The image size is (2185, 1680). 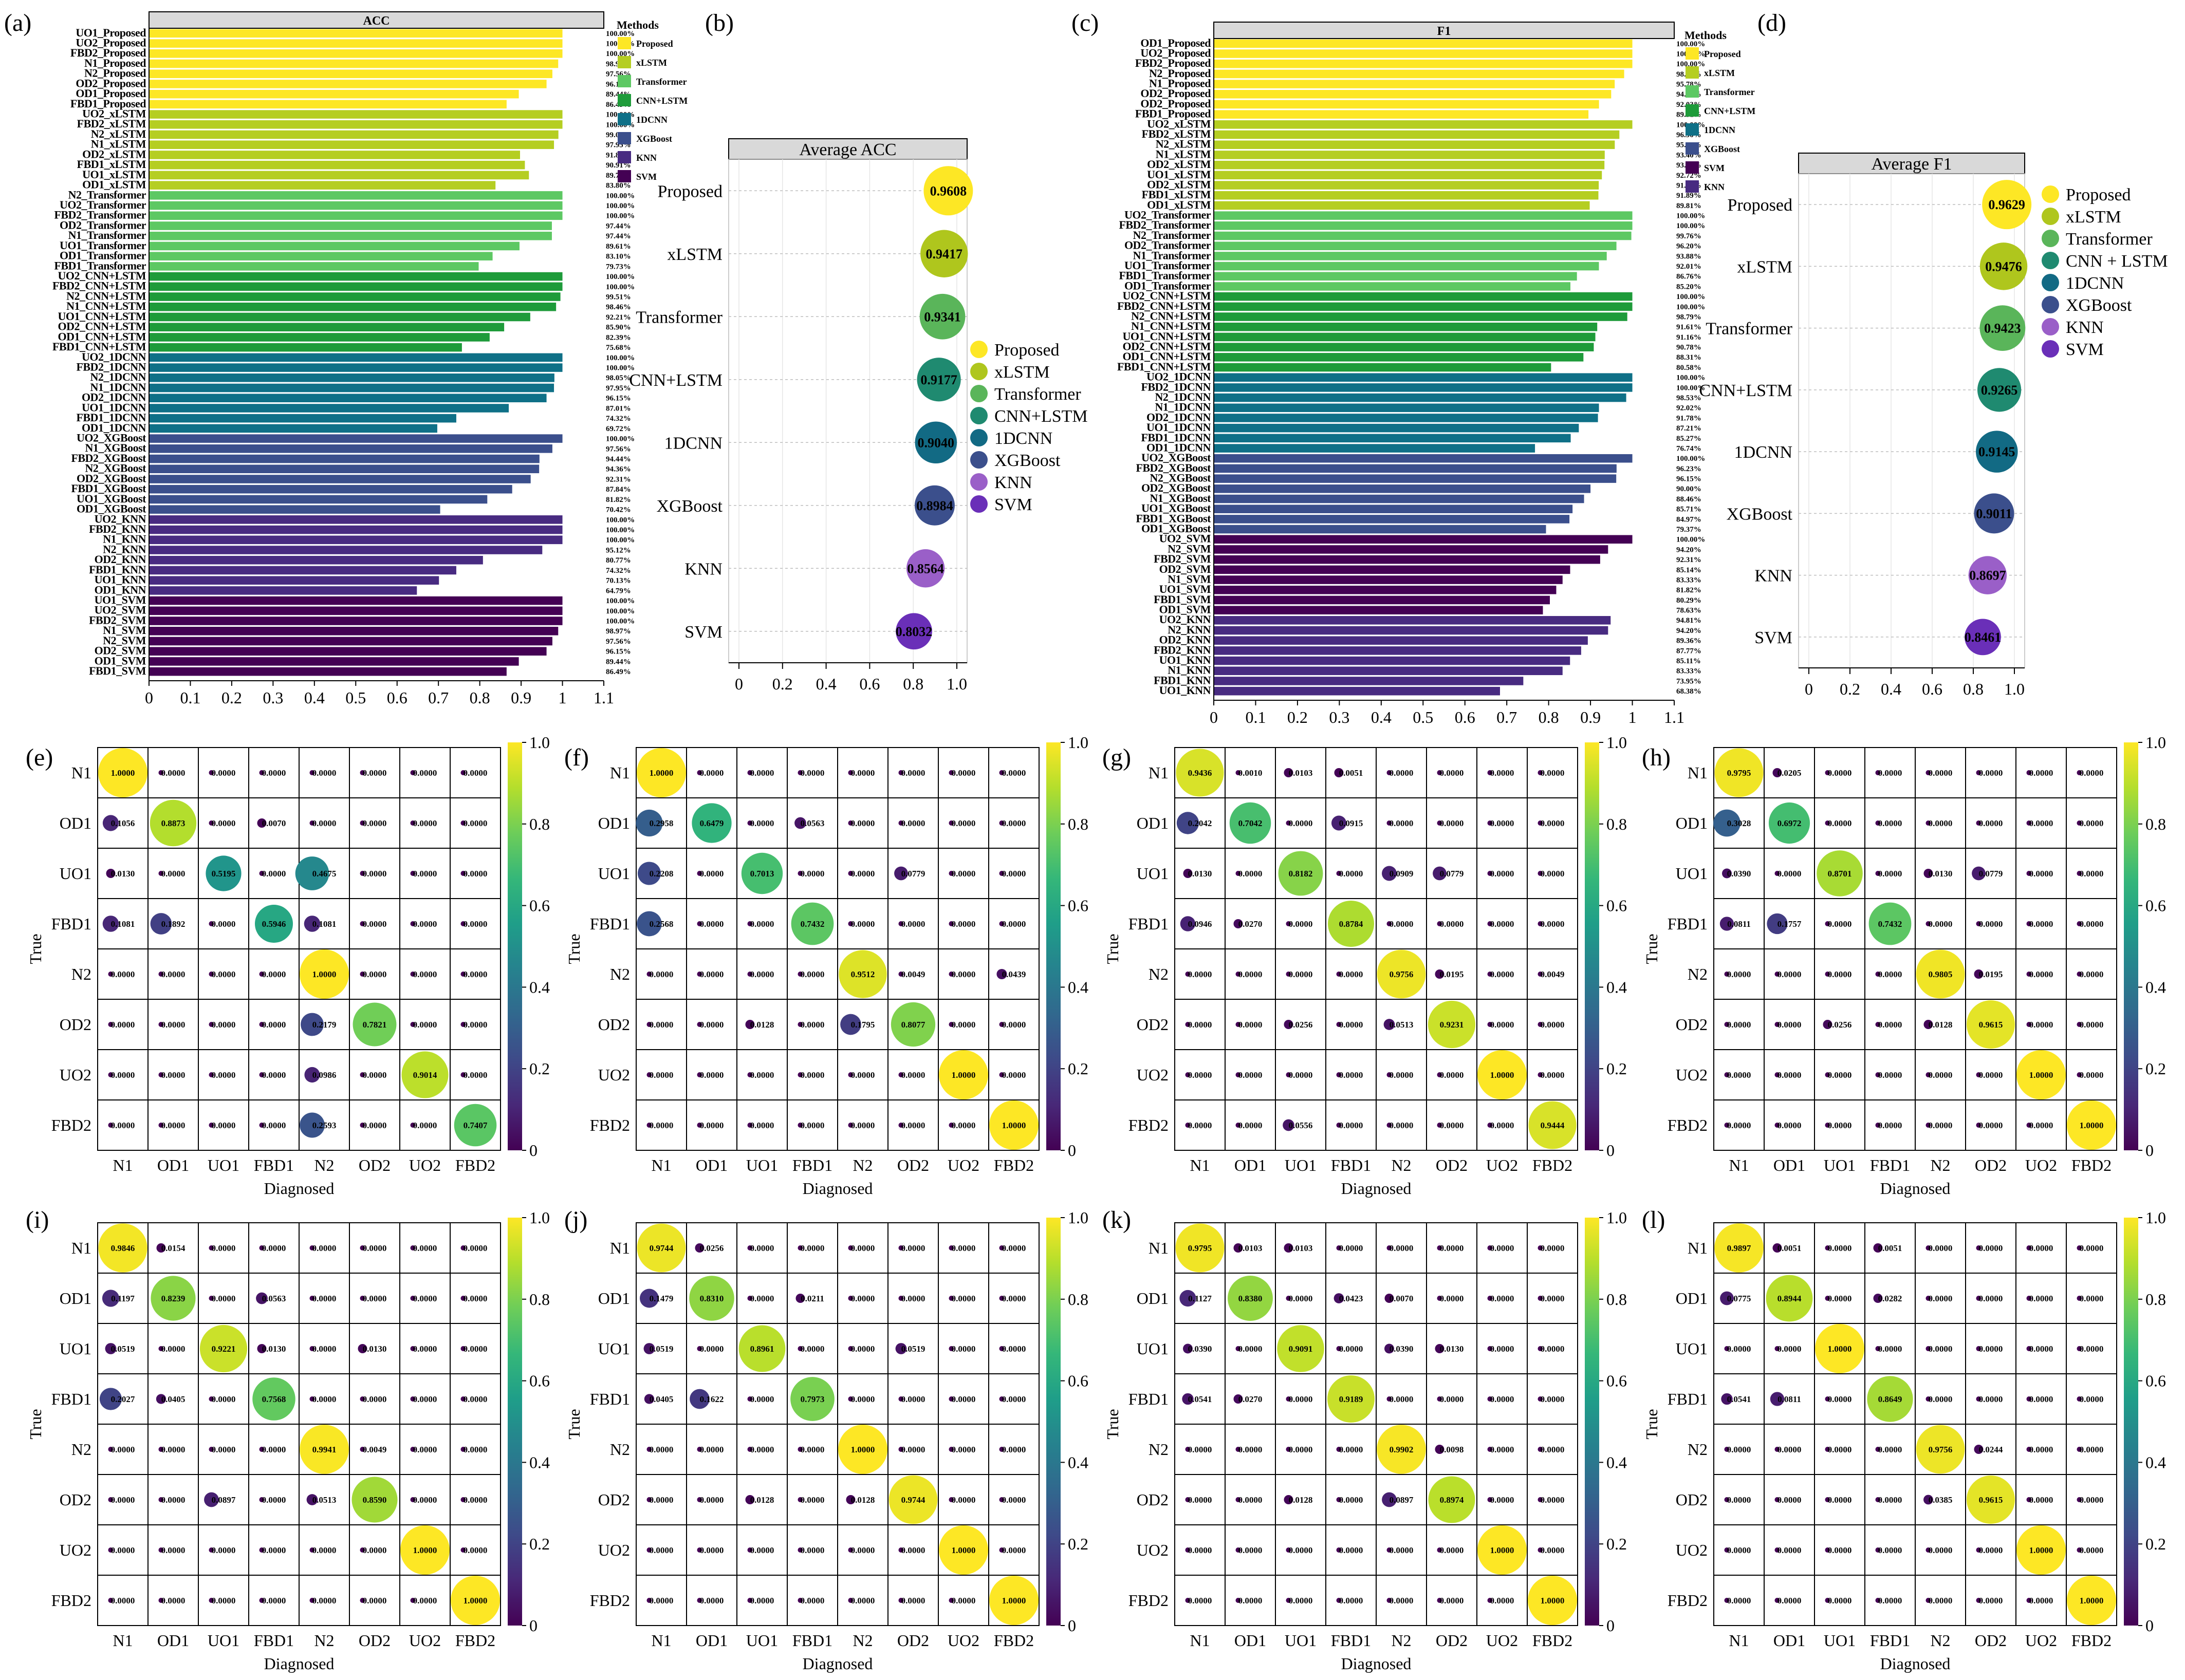 I want to click on colorbar-tick-label: 0, so click(x=1610, y=1625).